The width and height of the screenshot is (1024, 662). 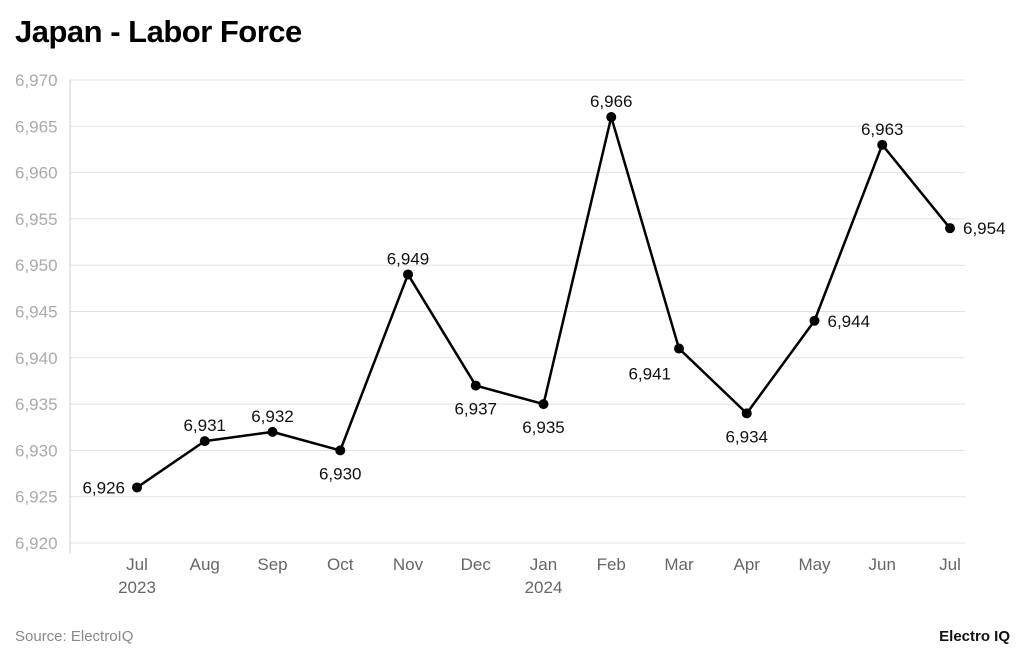 I want to click on x-tick-label: Oct, so click(x=340, y=564).